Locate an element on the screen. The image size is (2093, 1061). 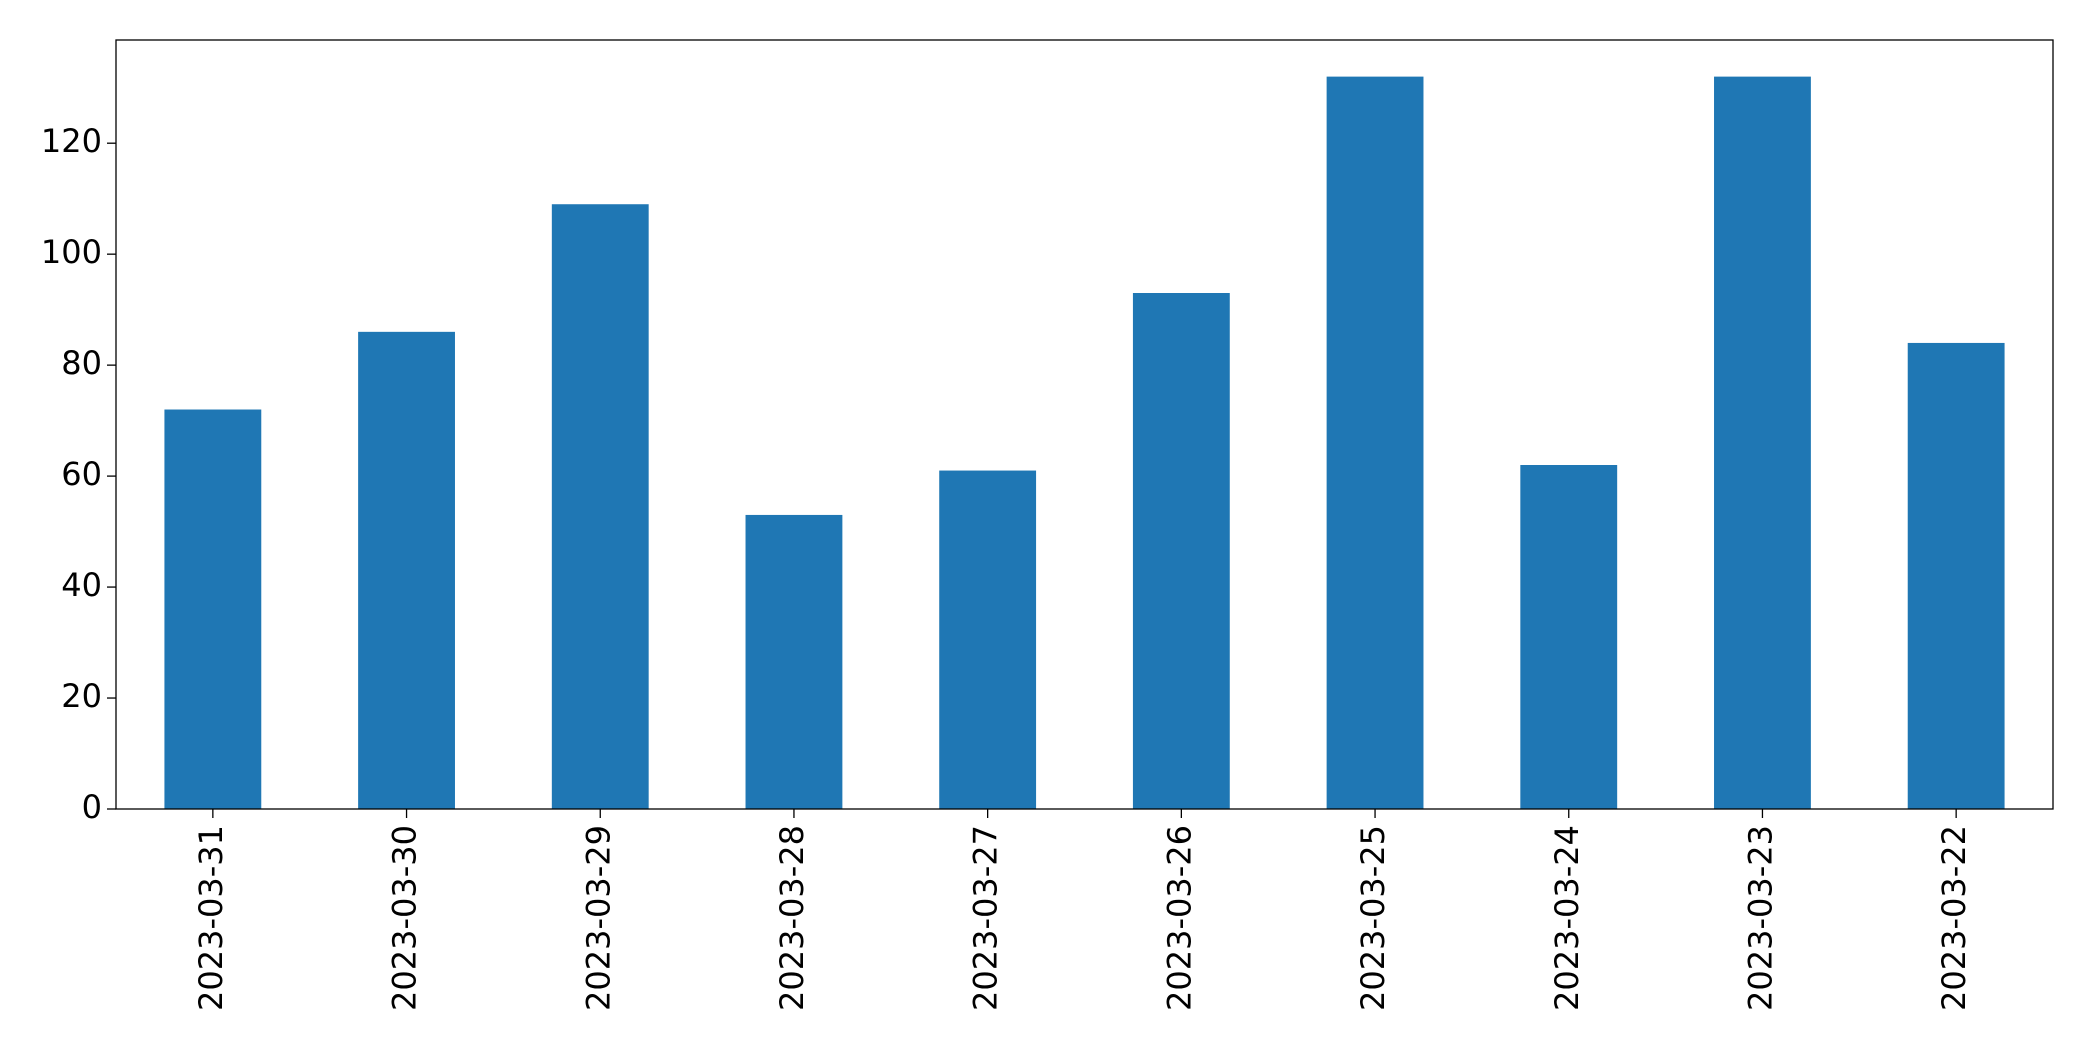
x-tick-label: 2023-03-30 is located at coordinates (405, 918).